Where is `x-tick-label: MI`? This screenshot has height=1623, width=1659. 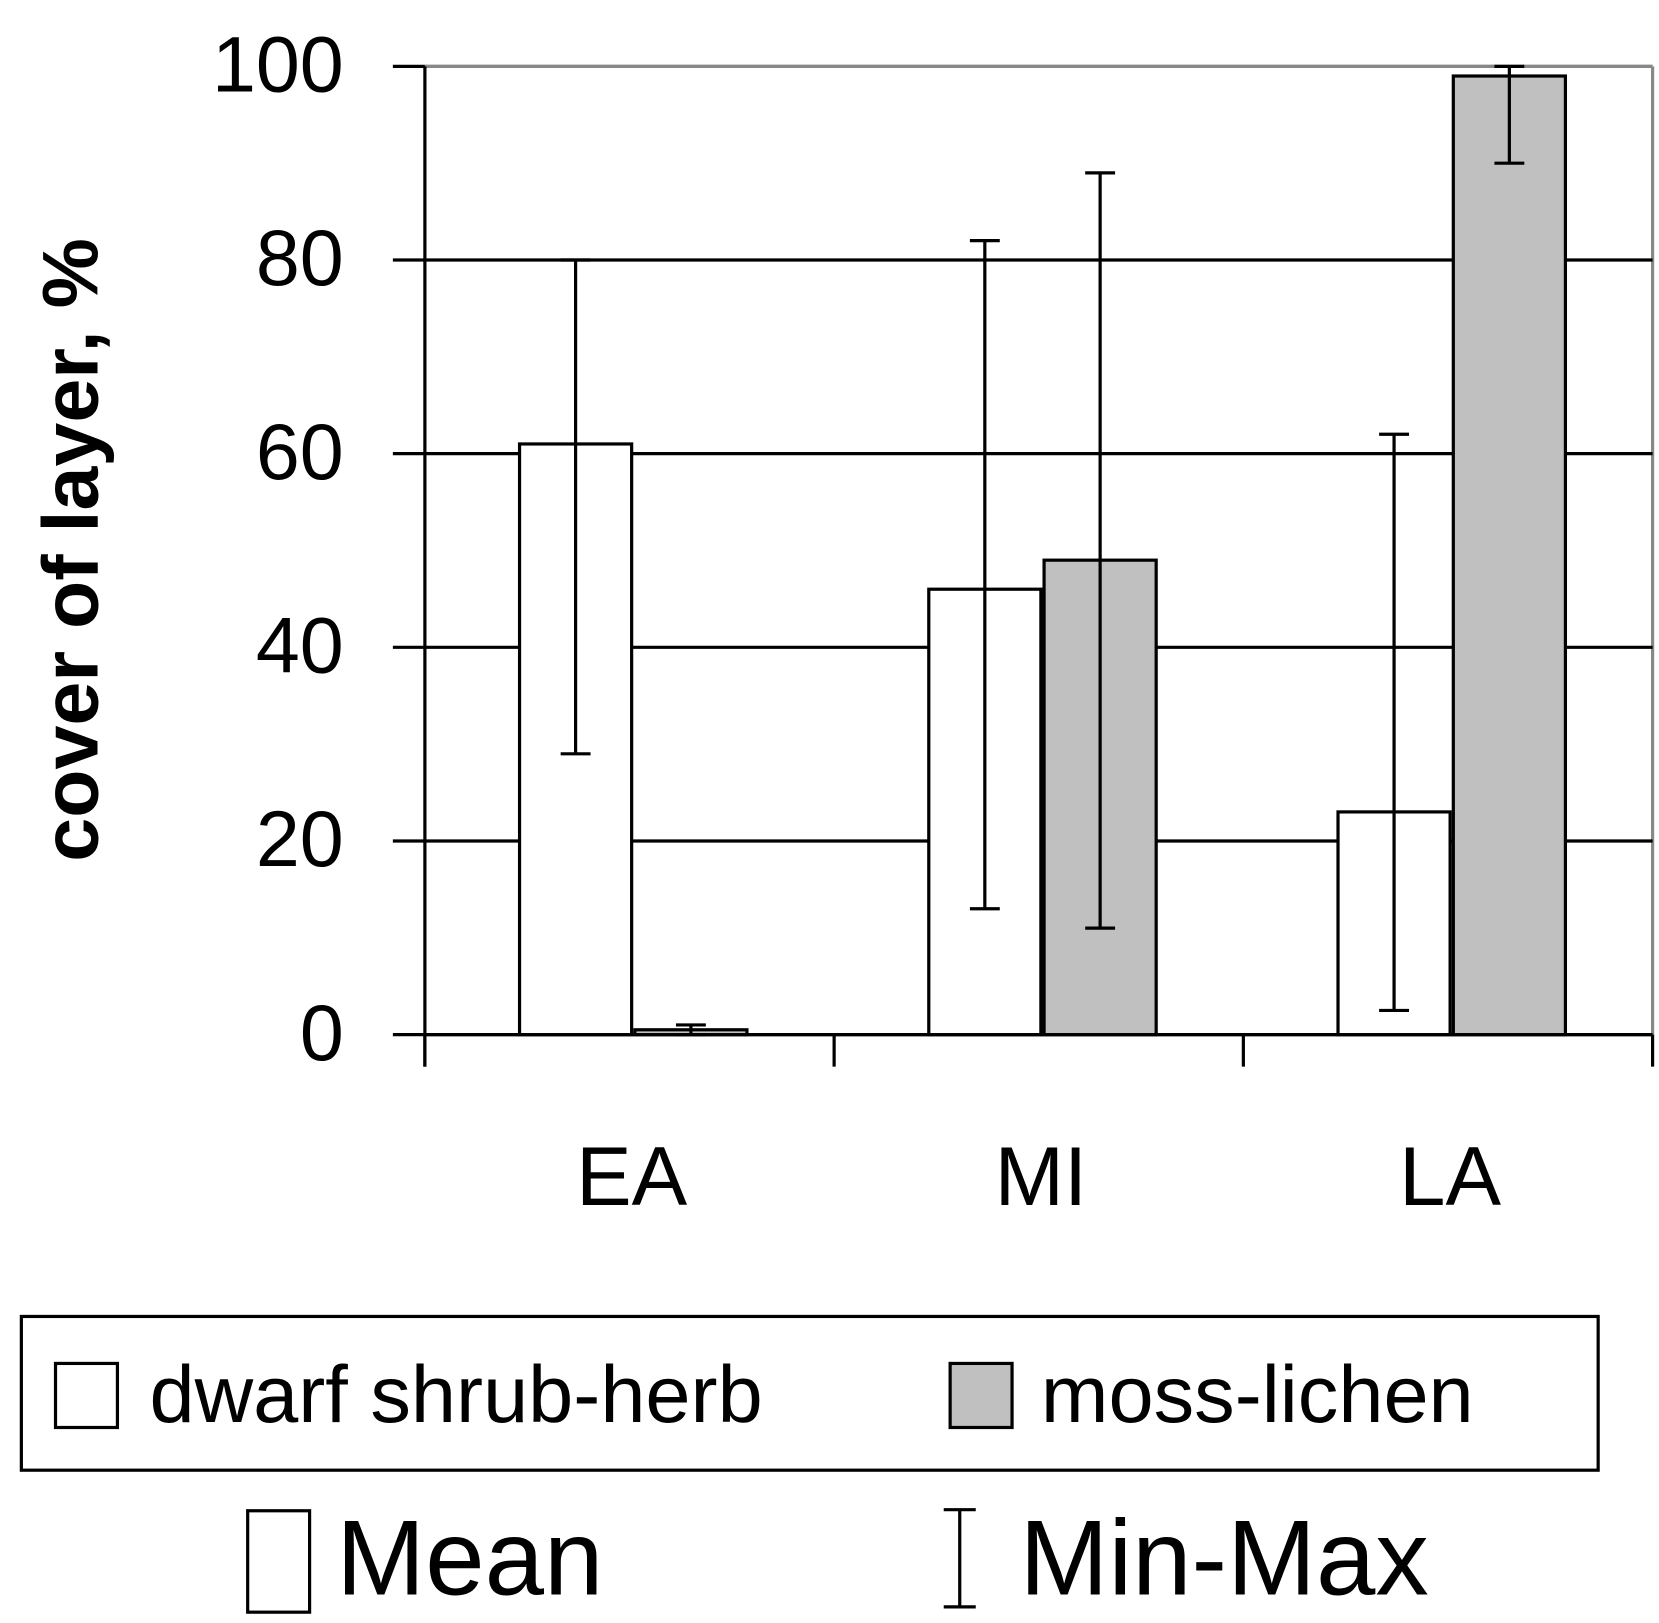 x-tick-label: MI is located at coordinates (1041, 1176).